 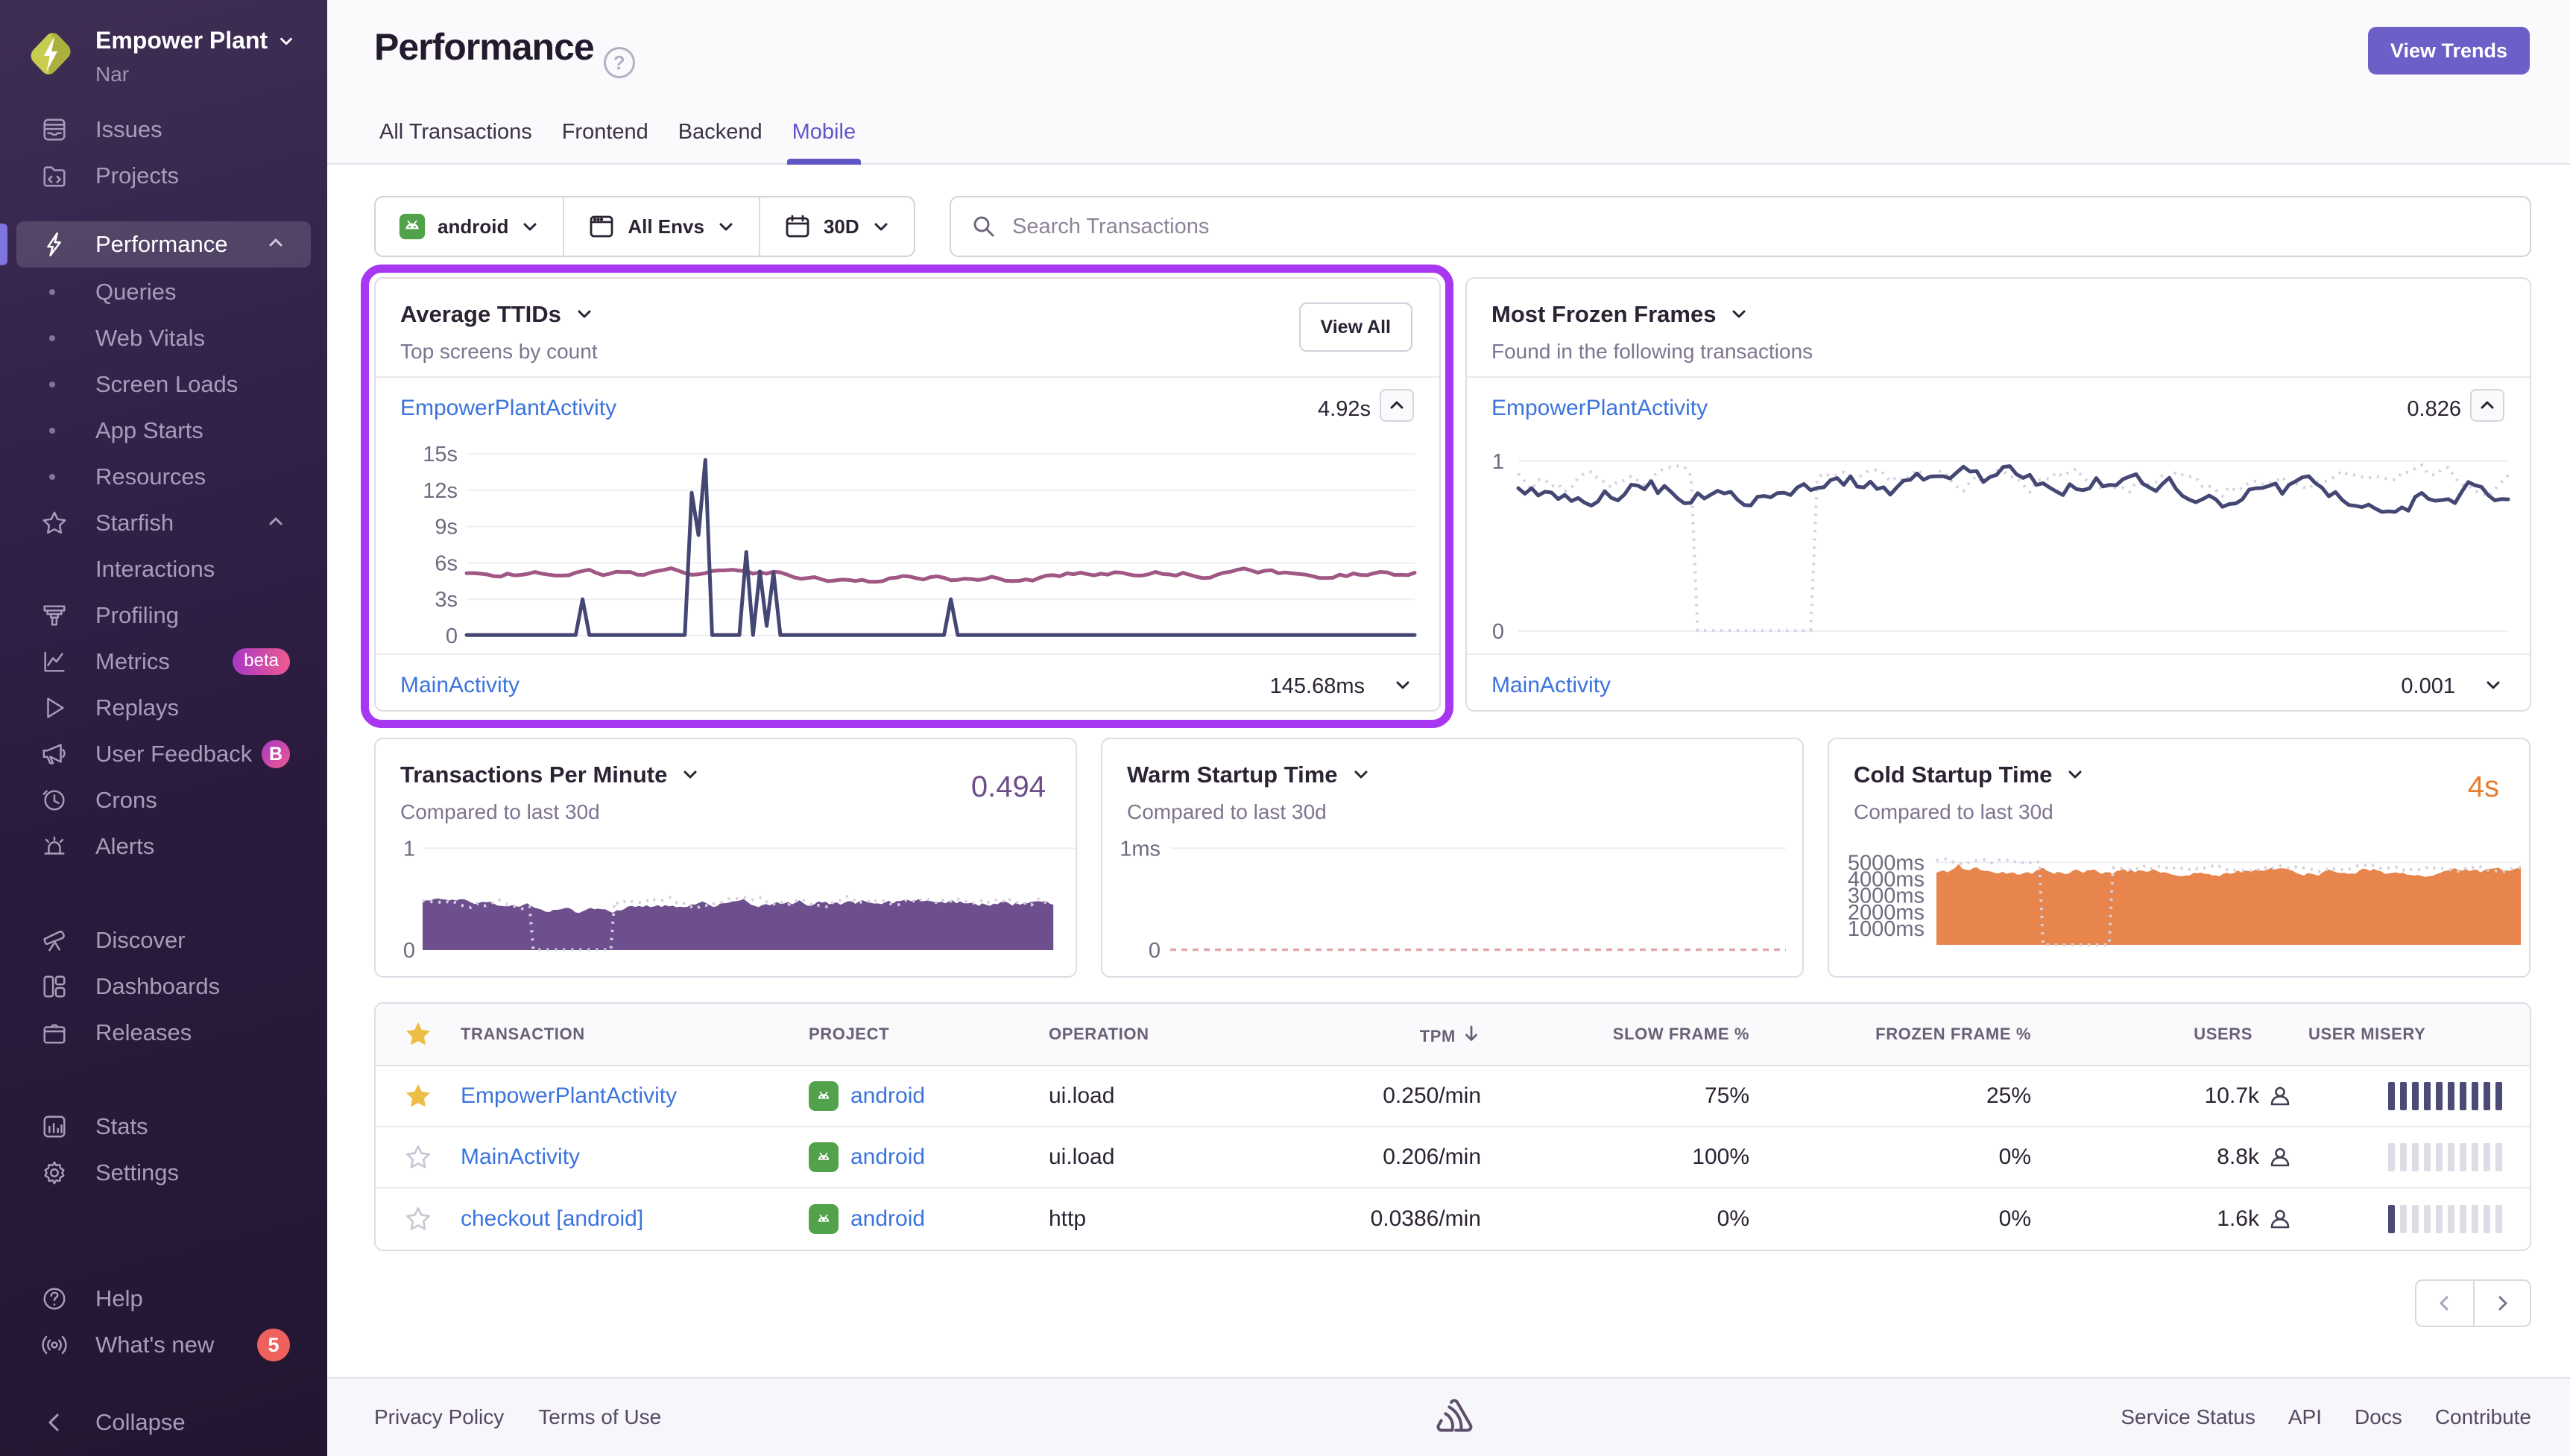 What do you see at coordinates (523, 1034) in the screenshot?
I see `column-header-transaction: TRANSACTION` at bounding box center [523, 1034].